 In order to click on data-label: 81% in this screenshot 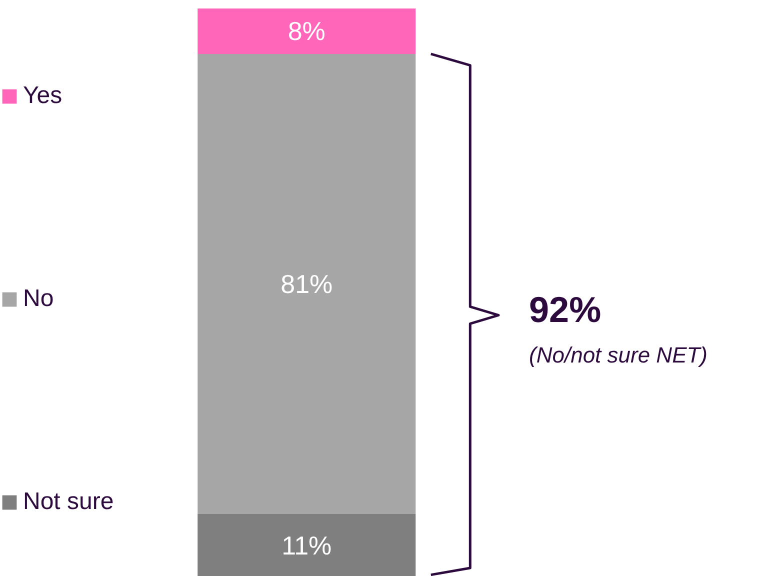, I will do `click(306, 283)`.